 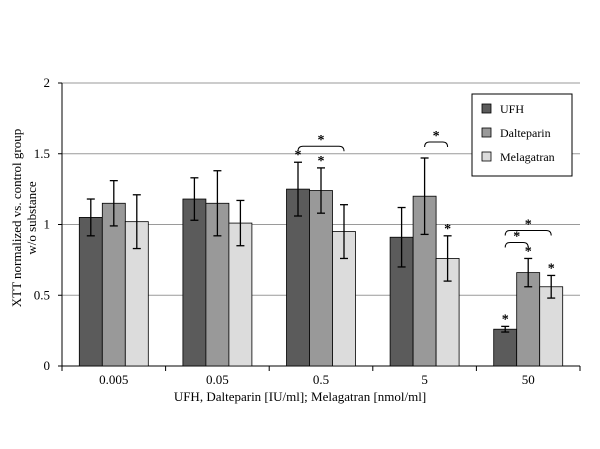 I want to click on legend-label: Dalteparin, so click(x=525, y=133).